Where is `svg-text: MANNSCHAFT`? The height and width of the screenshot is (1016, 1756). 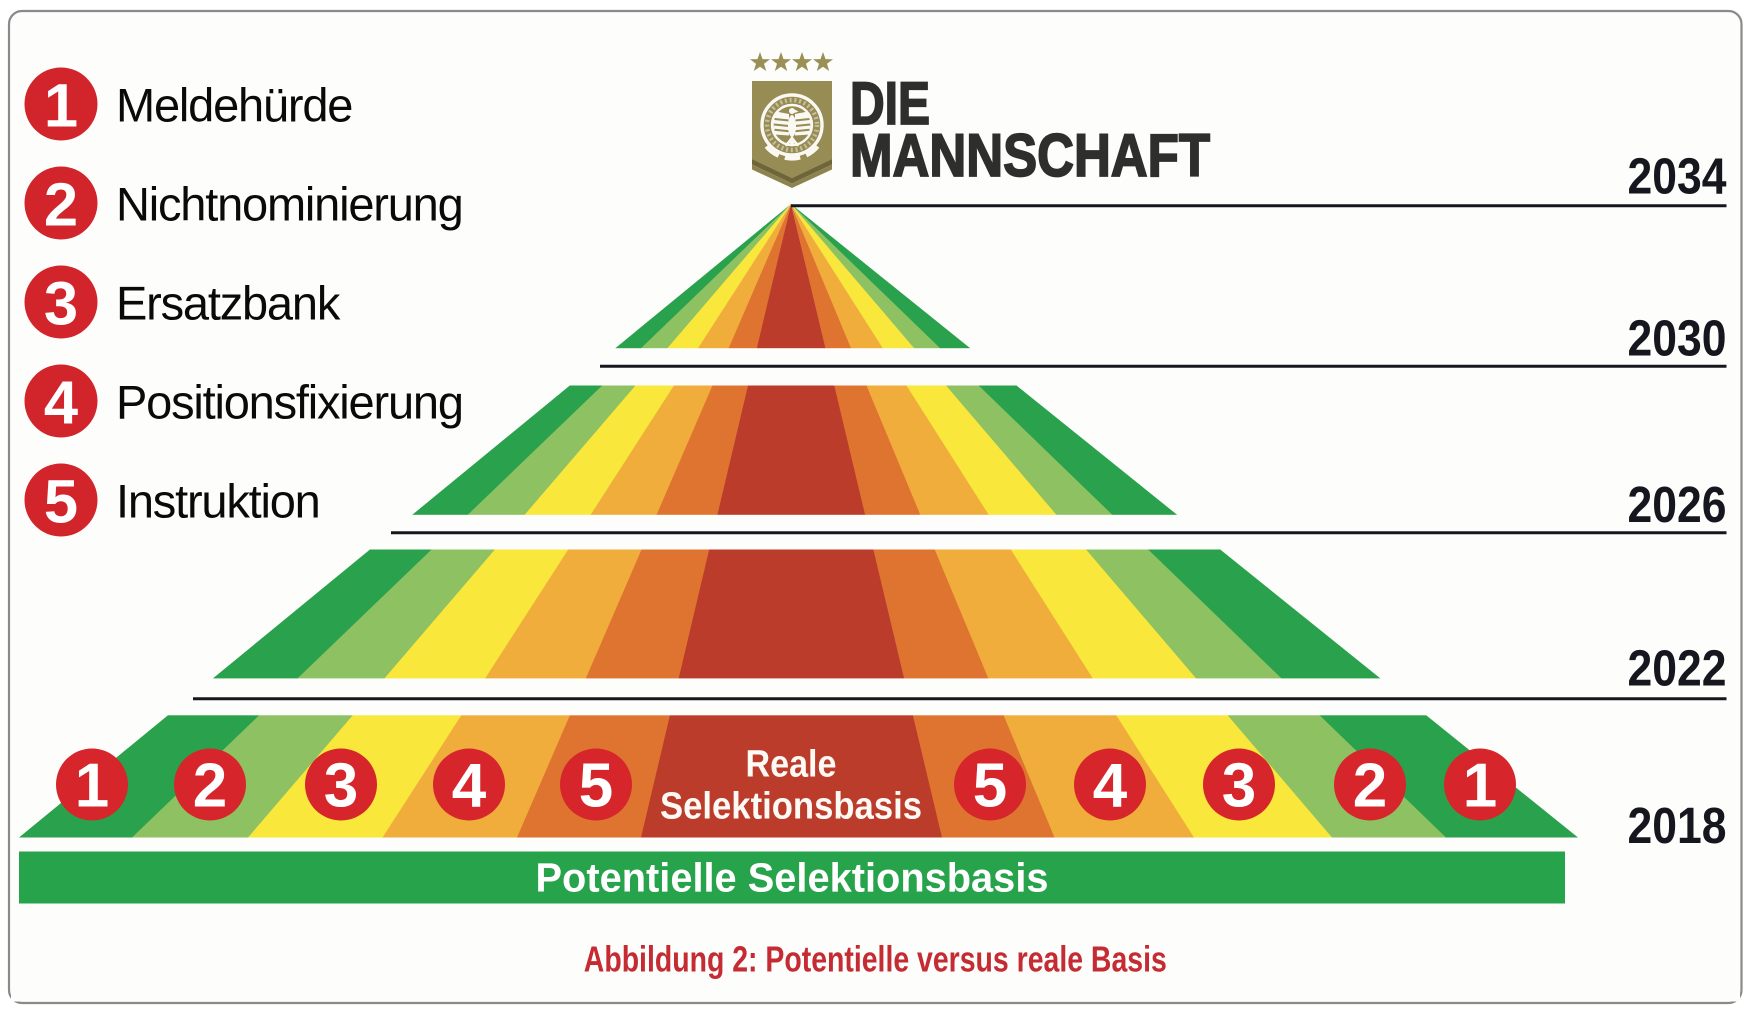
svg-text: MANNSCHAFT is located at coordinates (1030, 155).